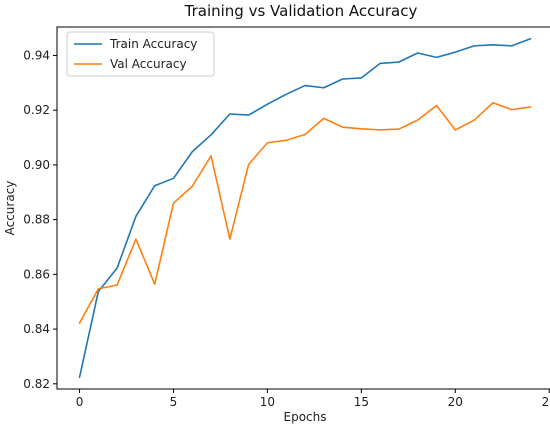 The height and width of the screenshot is (428, 550). Describe the element at coordinates (455, 402) in the screenshot. I see `x-tick-label: 20` at that location.